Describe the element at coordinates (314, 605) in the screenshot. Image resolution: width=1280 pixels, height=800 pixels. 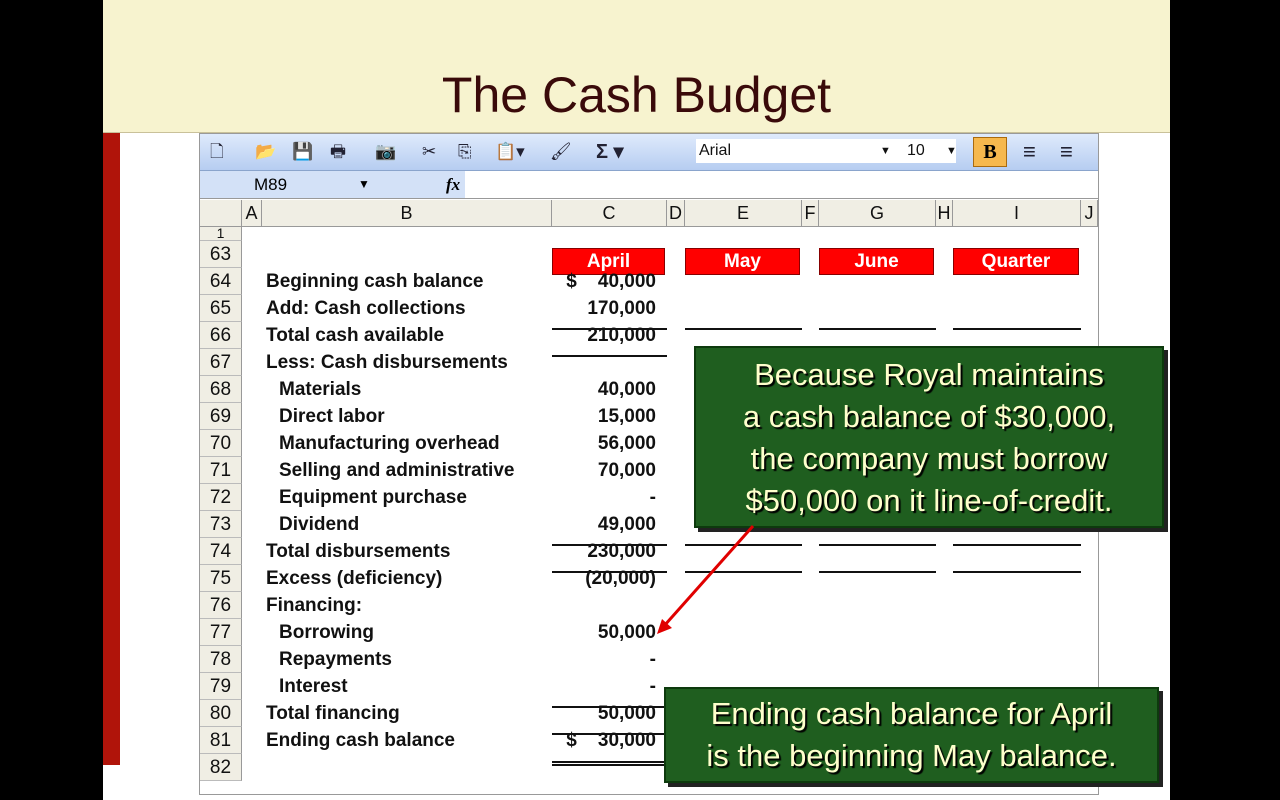
I see `row-label: Financing:` at that location.